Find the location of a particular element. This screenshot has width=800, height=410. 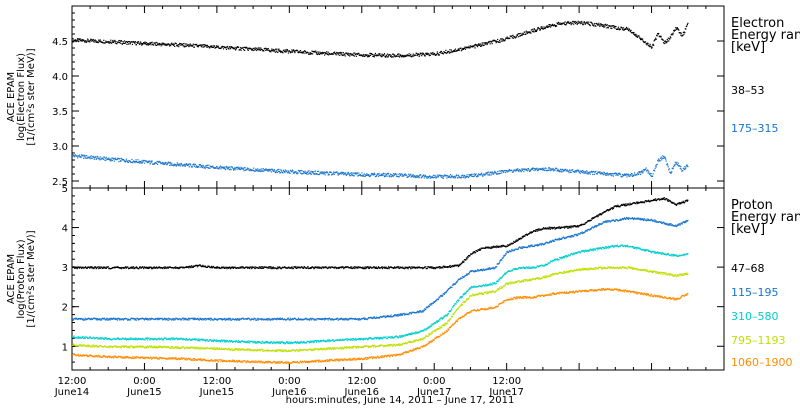

electron-series is located at coordinates (380, 39).